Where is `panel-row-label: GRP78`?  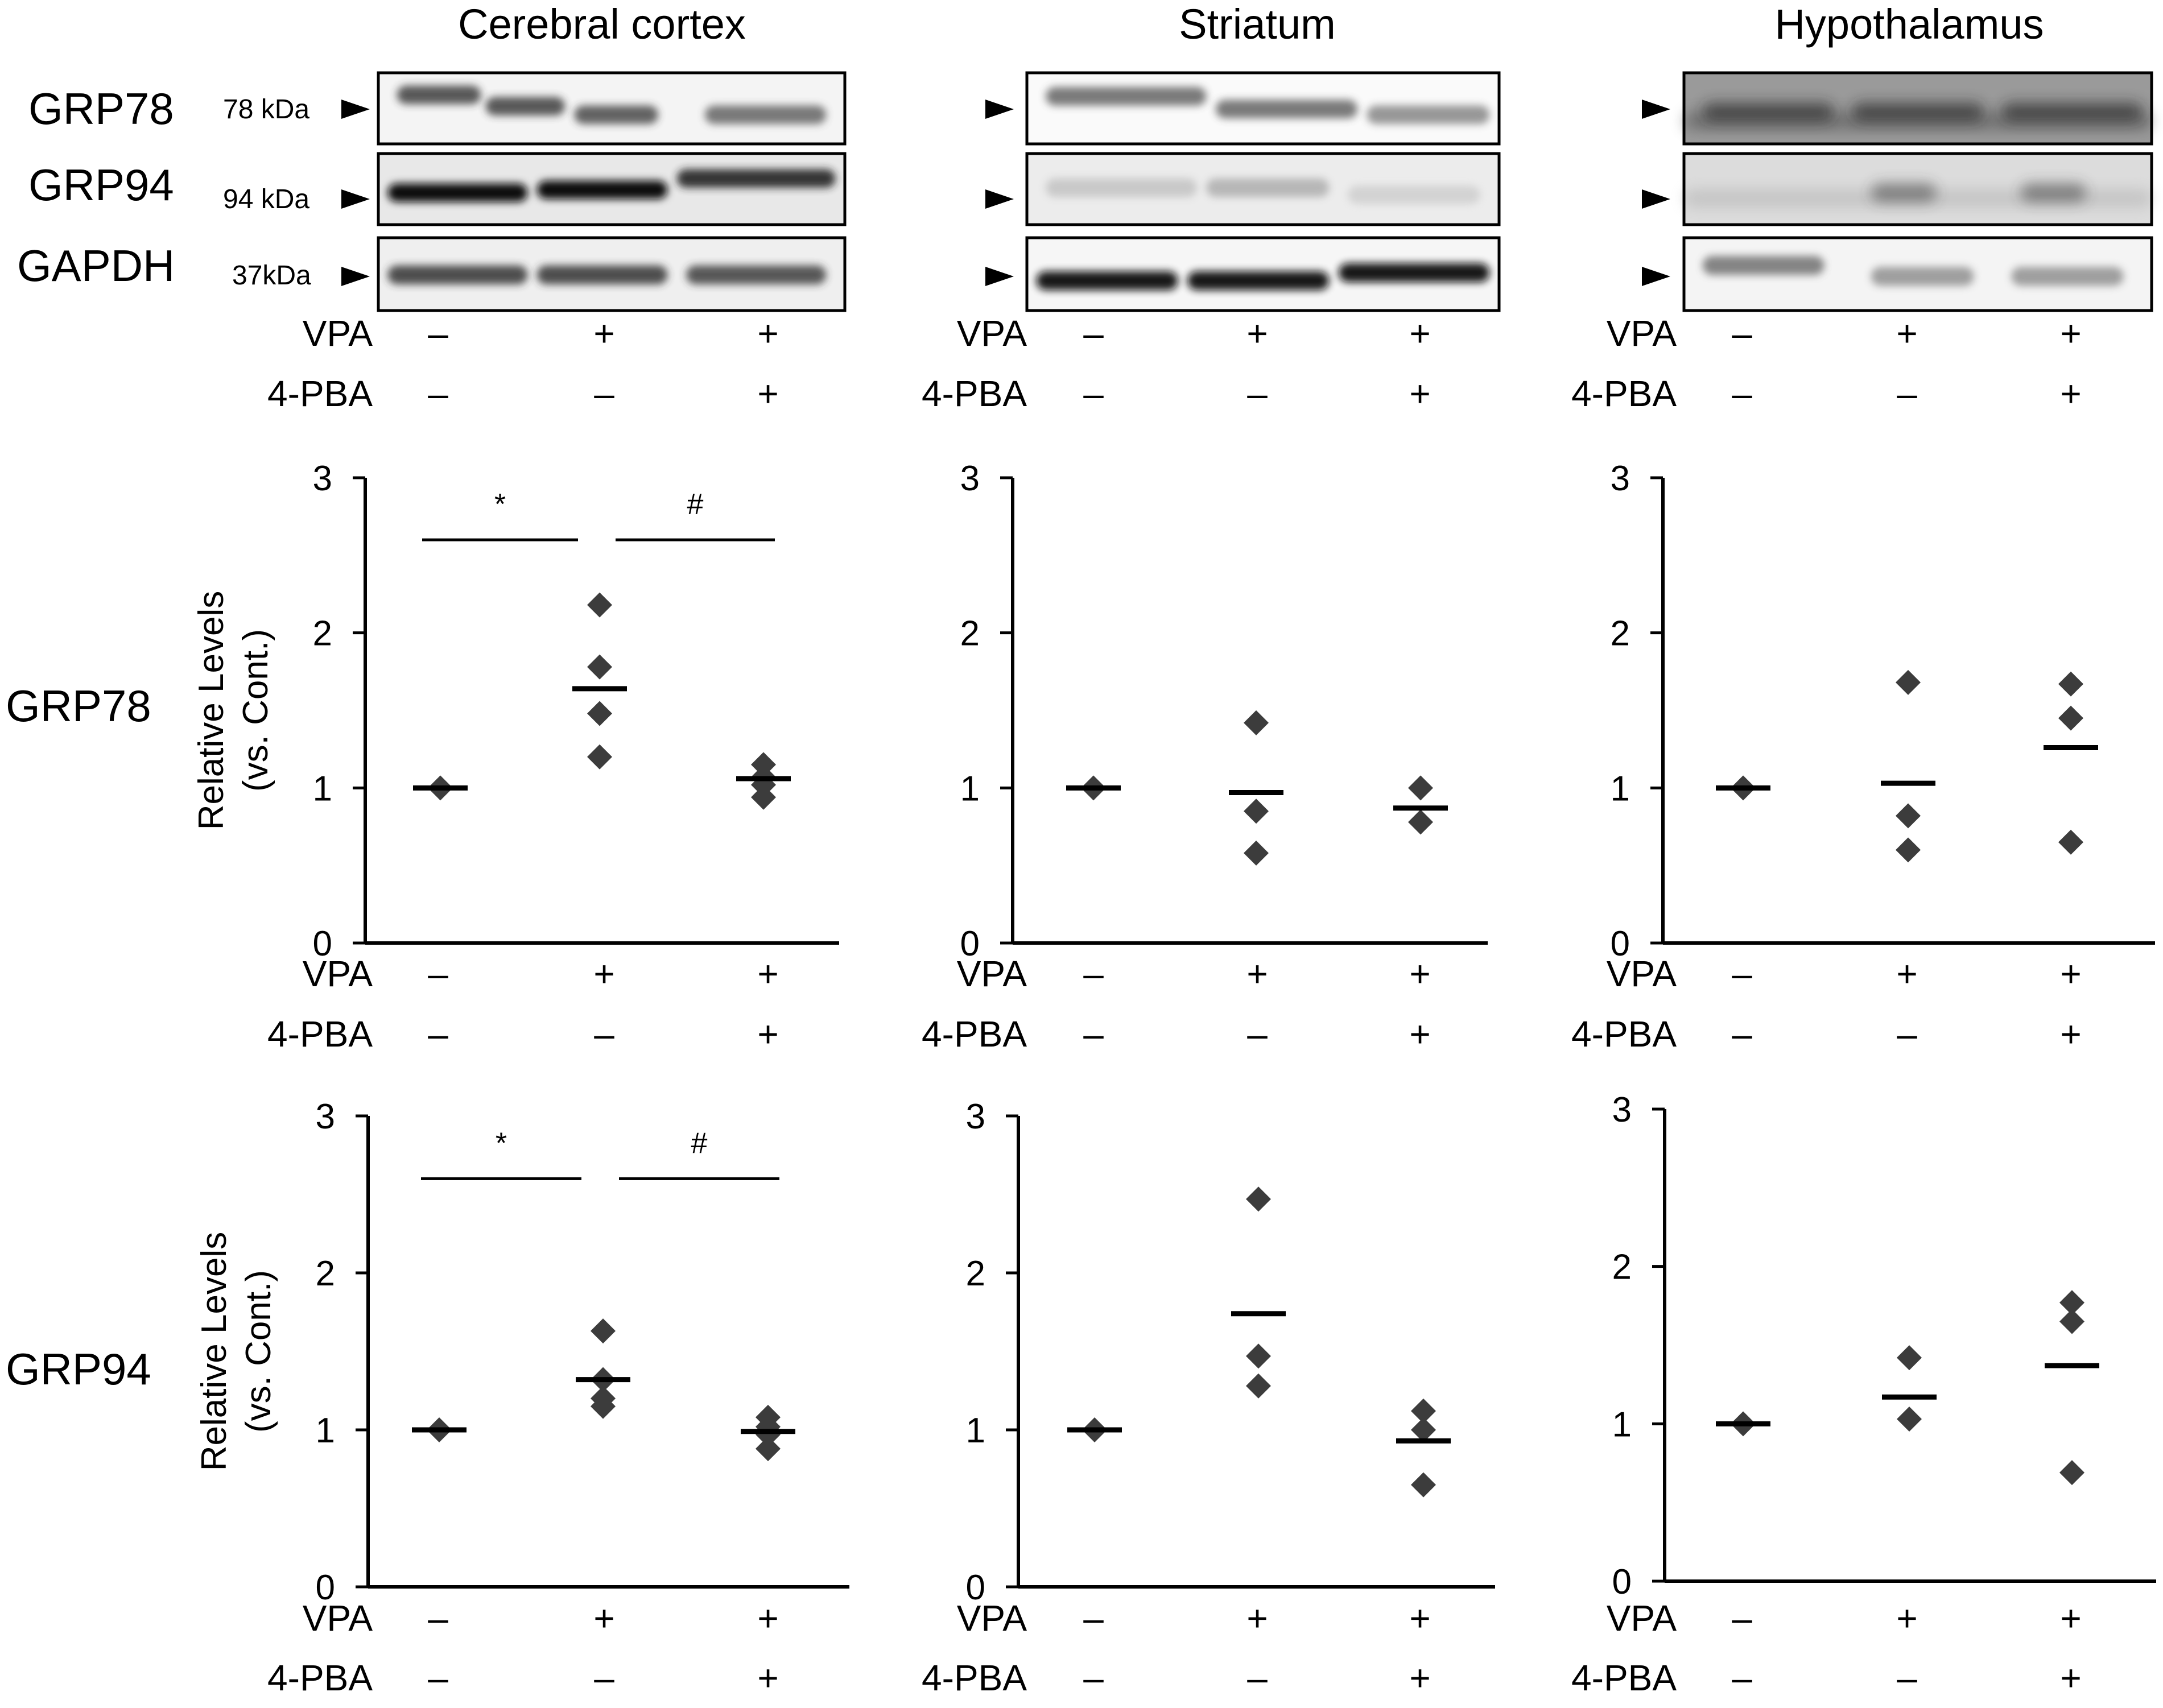 panel-row-label: GRP78 is located at coordinates (78, 706).